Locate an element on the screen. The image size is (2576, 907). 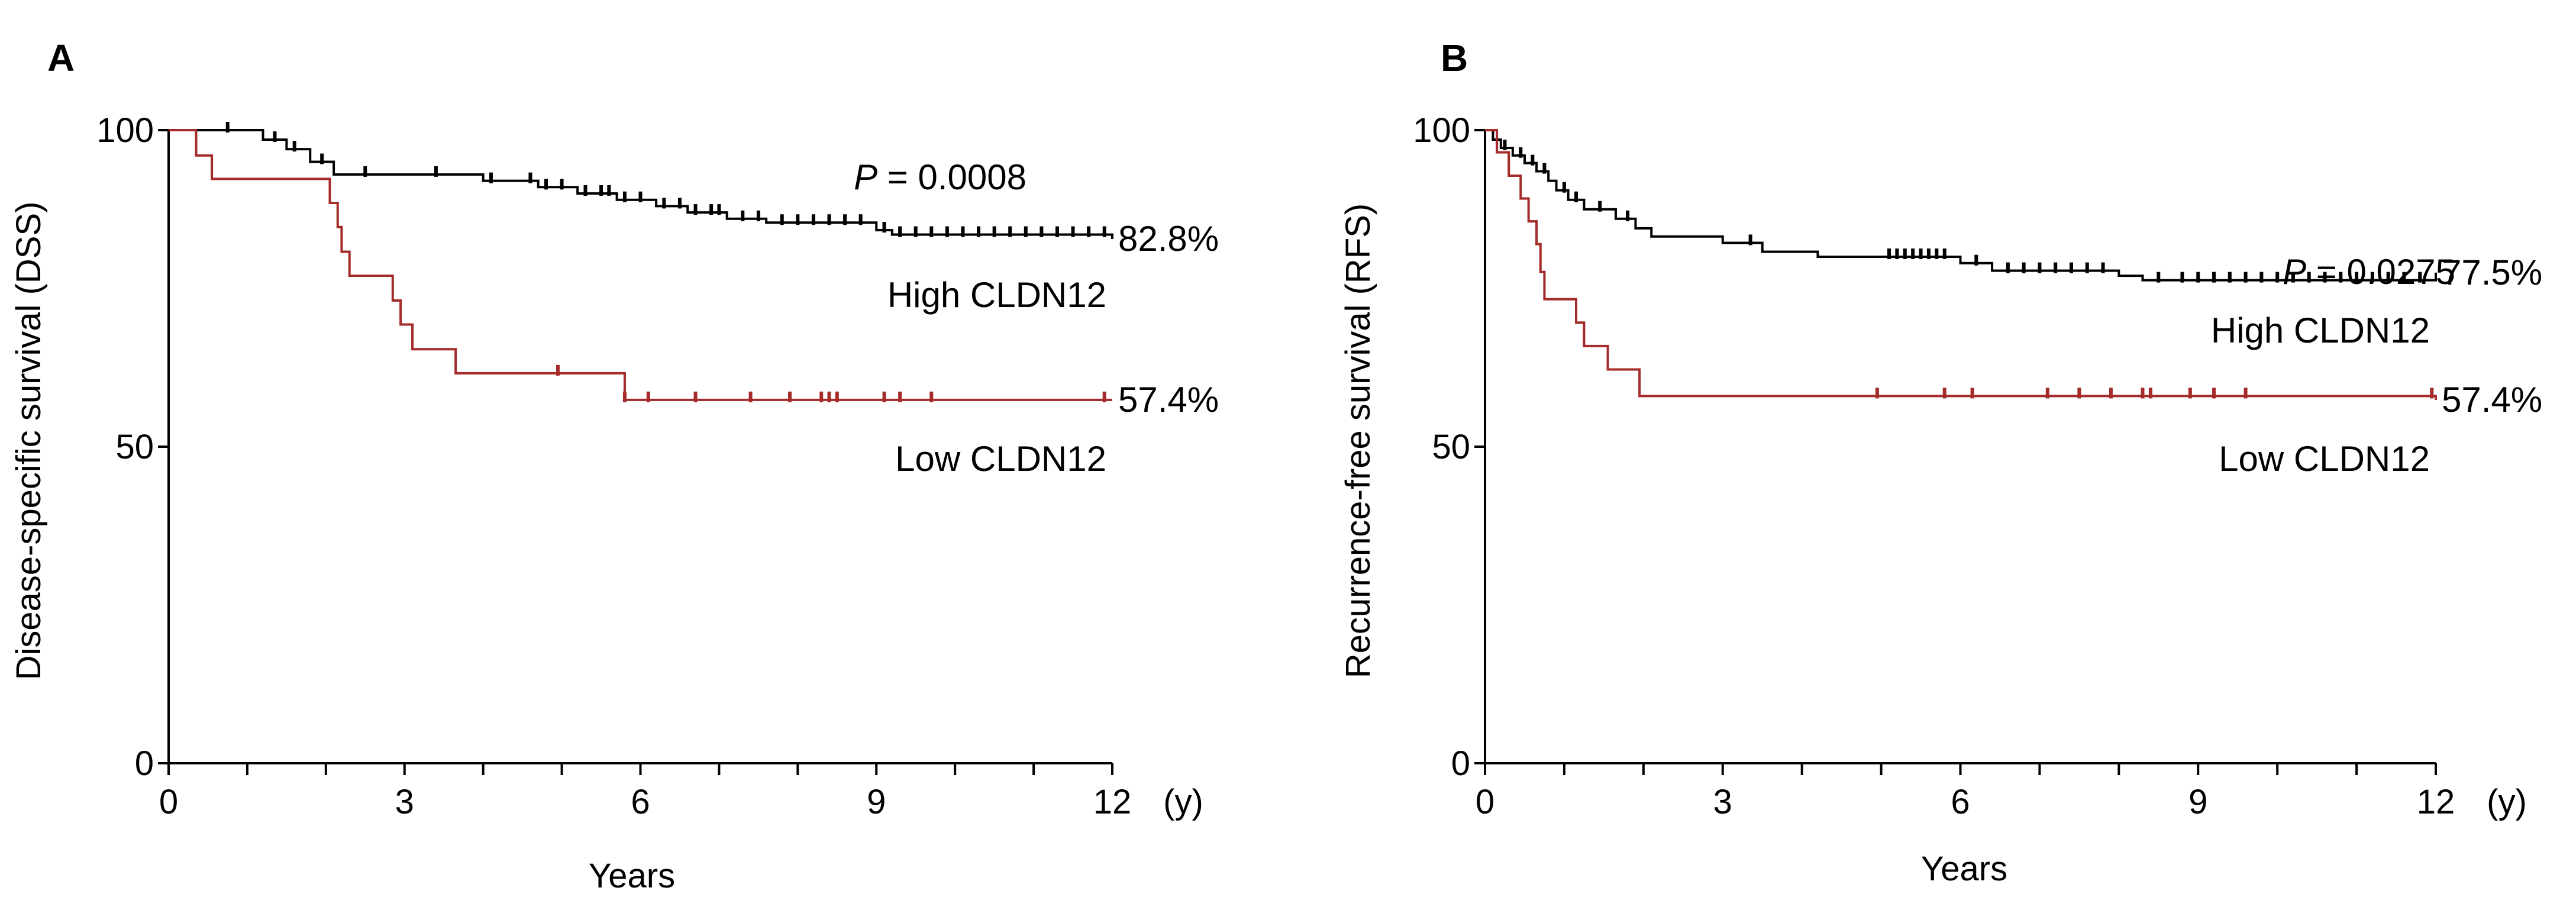
panel-b-y-tick-label: 50 is located at coordinates (1451, 447).